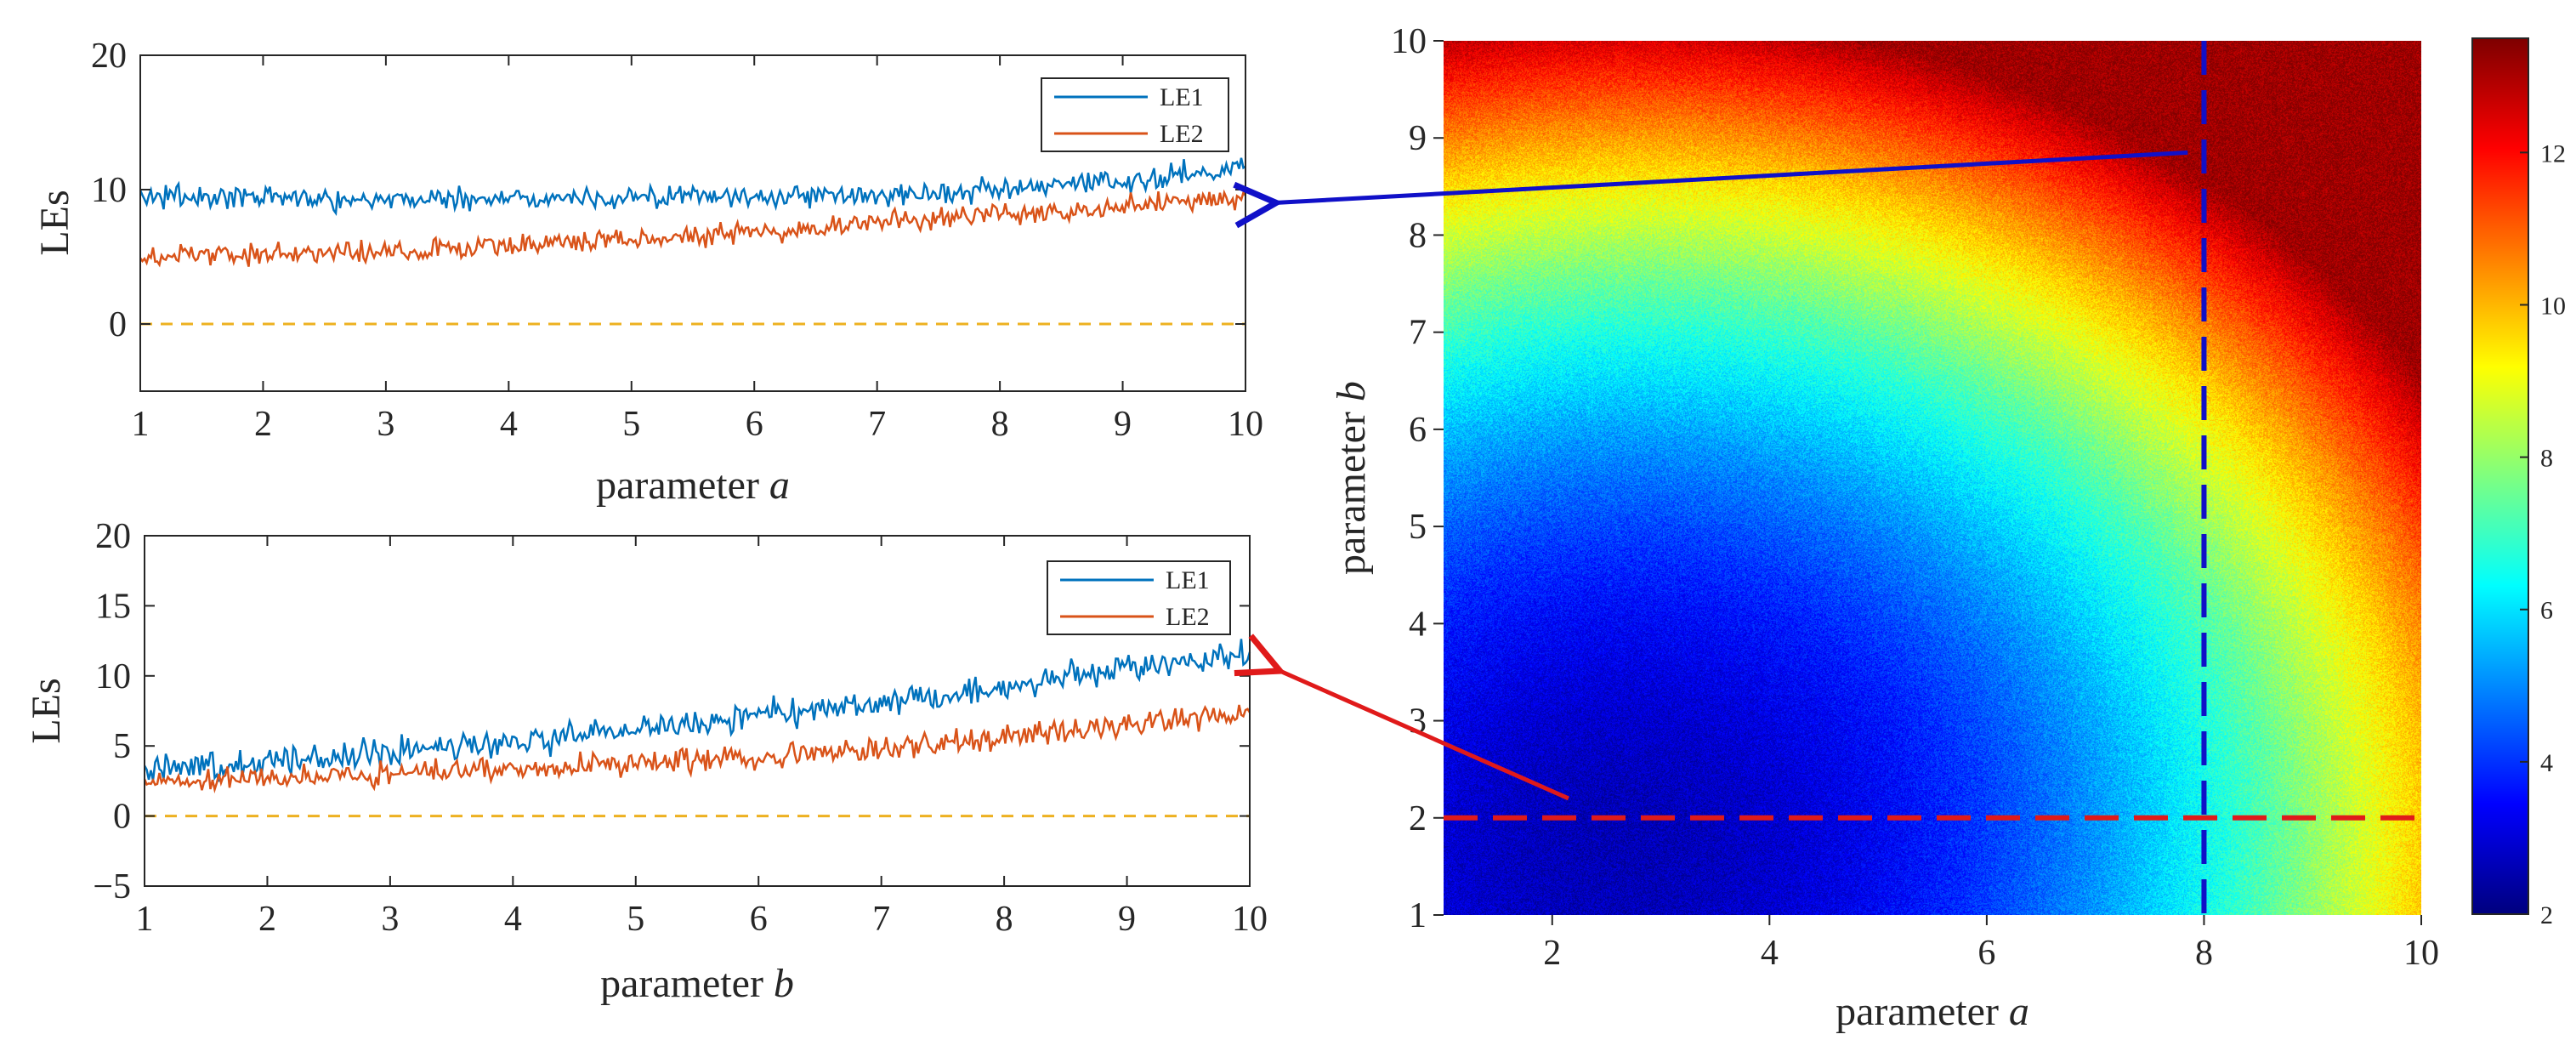 This screenshot has height=1057, width=2576. Describe the element at coordinates (267, 919) in the screenshot. I see `bottom-xtick-label-2: 2` at that location.